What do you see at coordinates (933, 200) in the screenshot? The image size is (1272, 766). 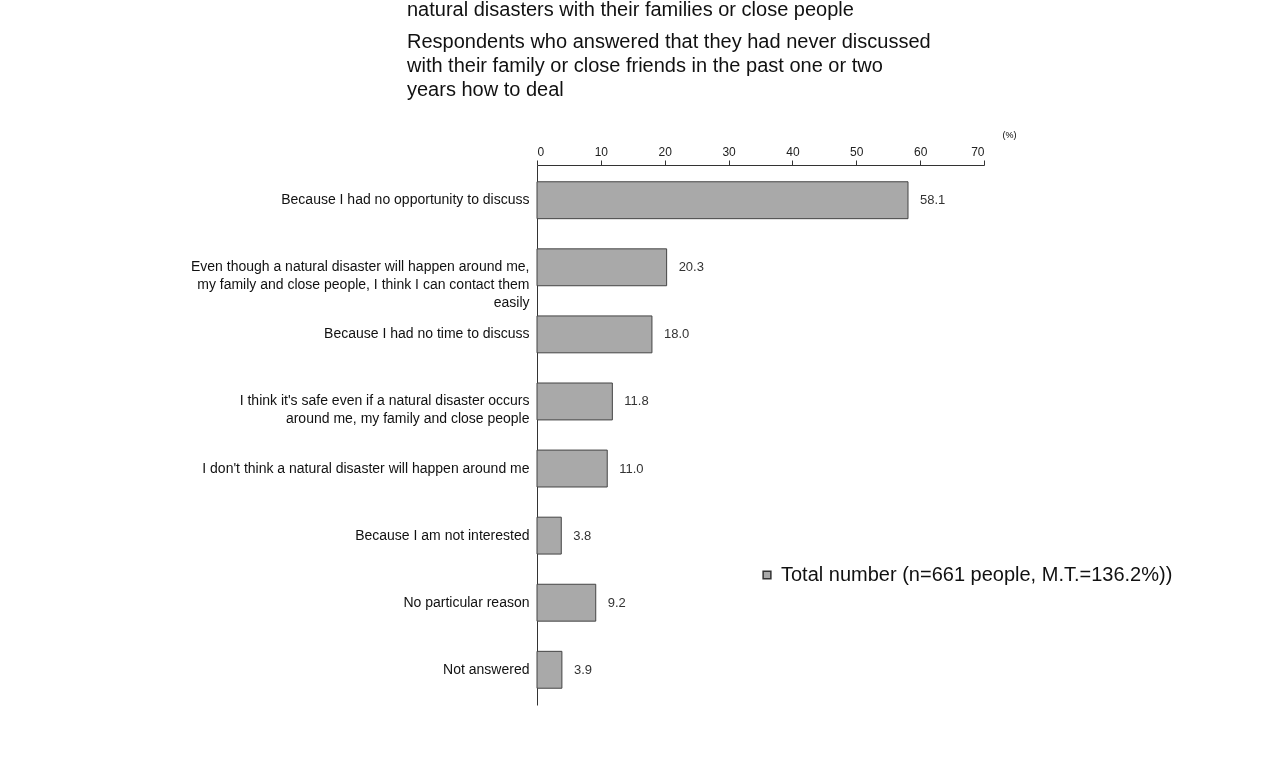 I see `data-label: 58.1` at bounding box center [933, 200].